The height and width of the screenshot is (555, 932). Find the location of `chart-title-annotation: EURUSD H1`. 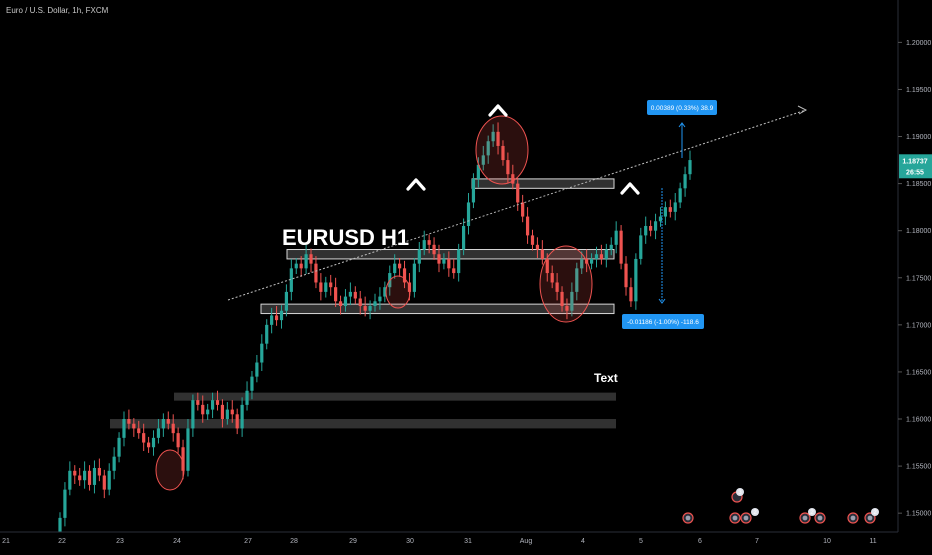

chart-title-annotation: EURUSD H1 is located at coordinates (345, 237).